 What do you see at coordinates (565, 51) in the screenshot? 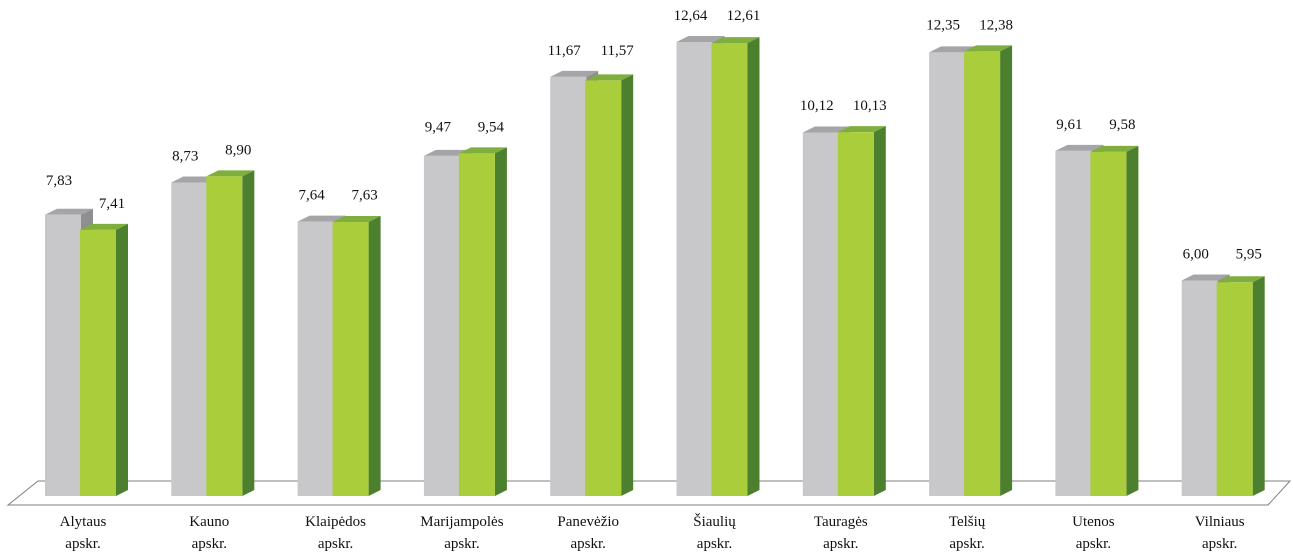
I see `data-label-series1-4: 11,67` at bounding box center [565, 51].